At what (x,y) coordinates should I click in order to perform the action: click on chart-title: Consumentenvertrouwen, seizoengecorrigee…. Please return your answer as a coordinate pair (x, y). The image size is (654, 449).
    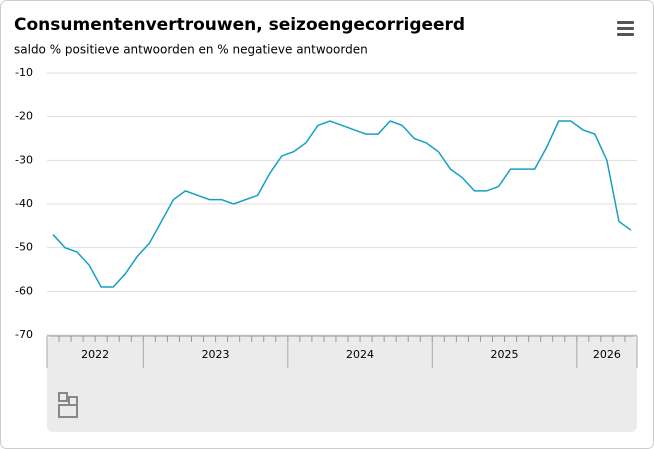
    Looking at the image, I should click on (239, 25).